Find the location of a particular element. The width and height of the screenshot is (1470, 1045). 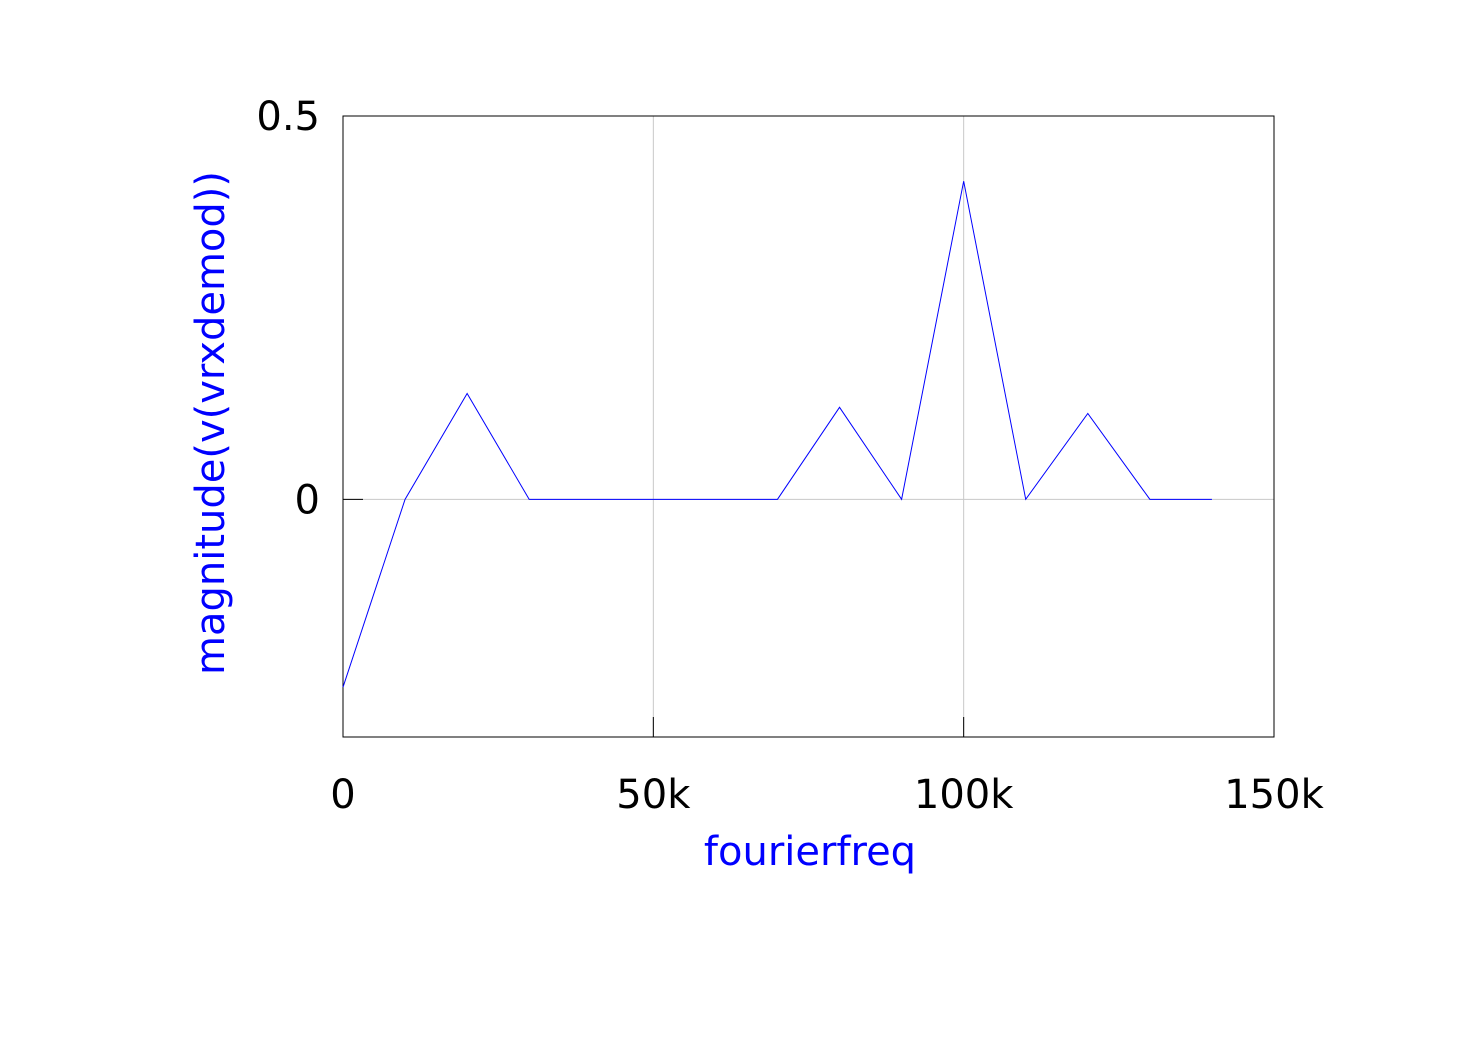

y-axis-label: magnitude(v(vrxdemod)) is located at coordinates (211, 423).